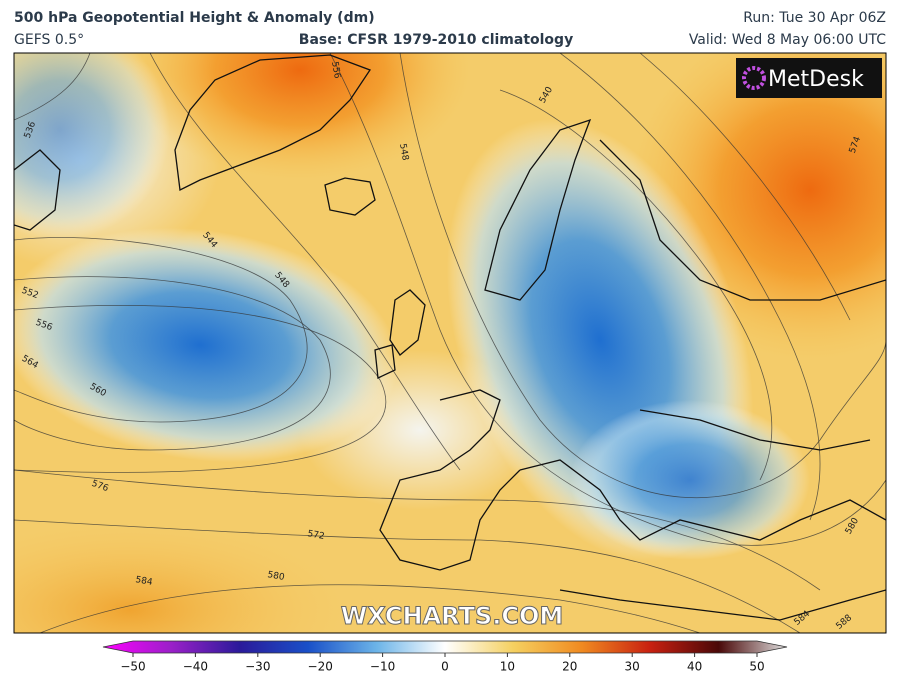 The height and width of the screenshot is (689, 900). What do you see at coordinates (445, 647) in the screenshot?
I see `colorbar` at bounding box center [445, 647].